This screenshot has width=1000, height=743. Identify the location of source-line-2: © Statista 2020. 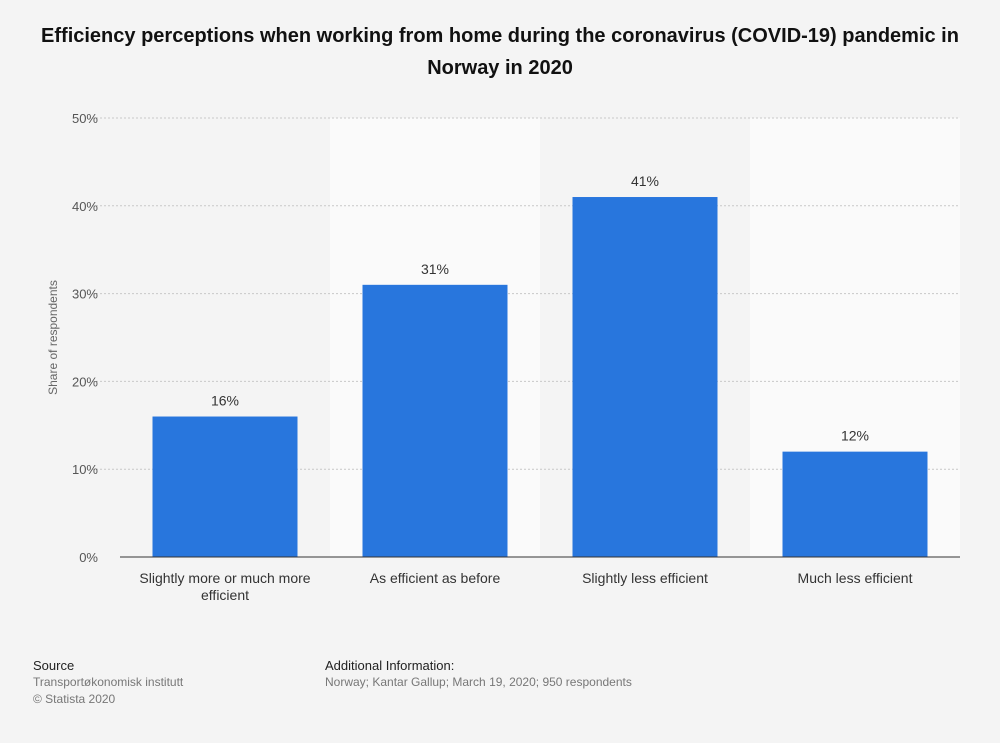
(74, 699).